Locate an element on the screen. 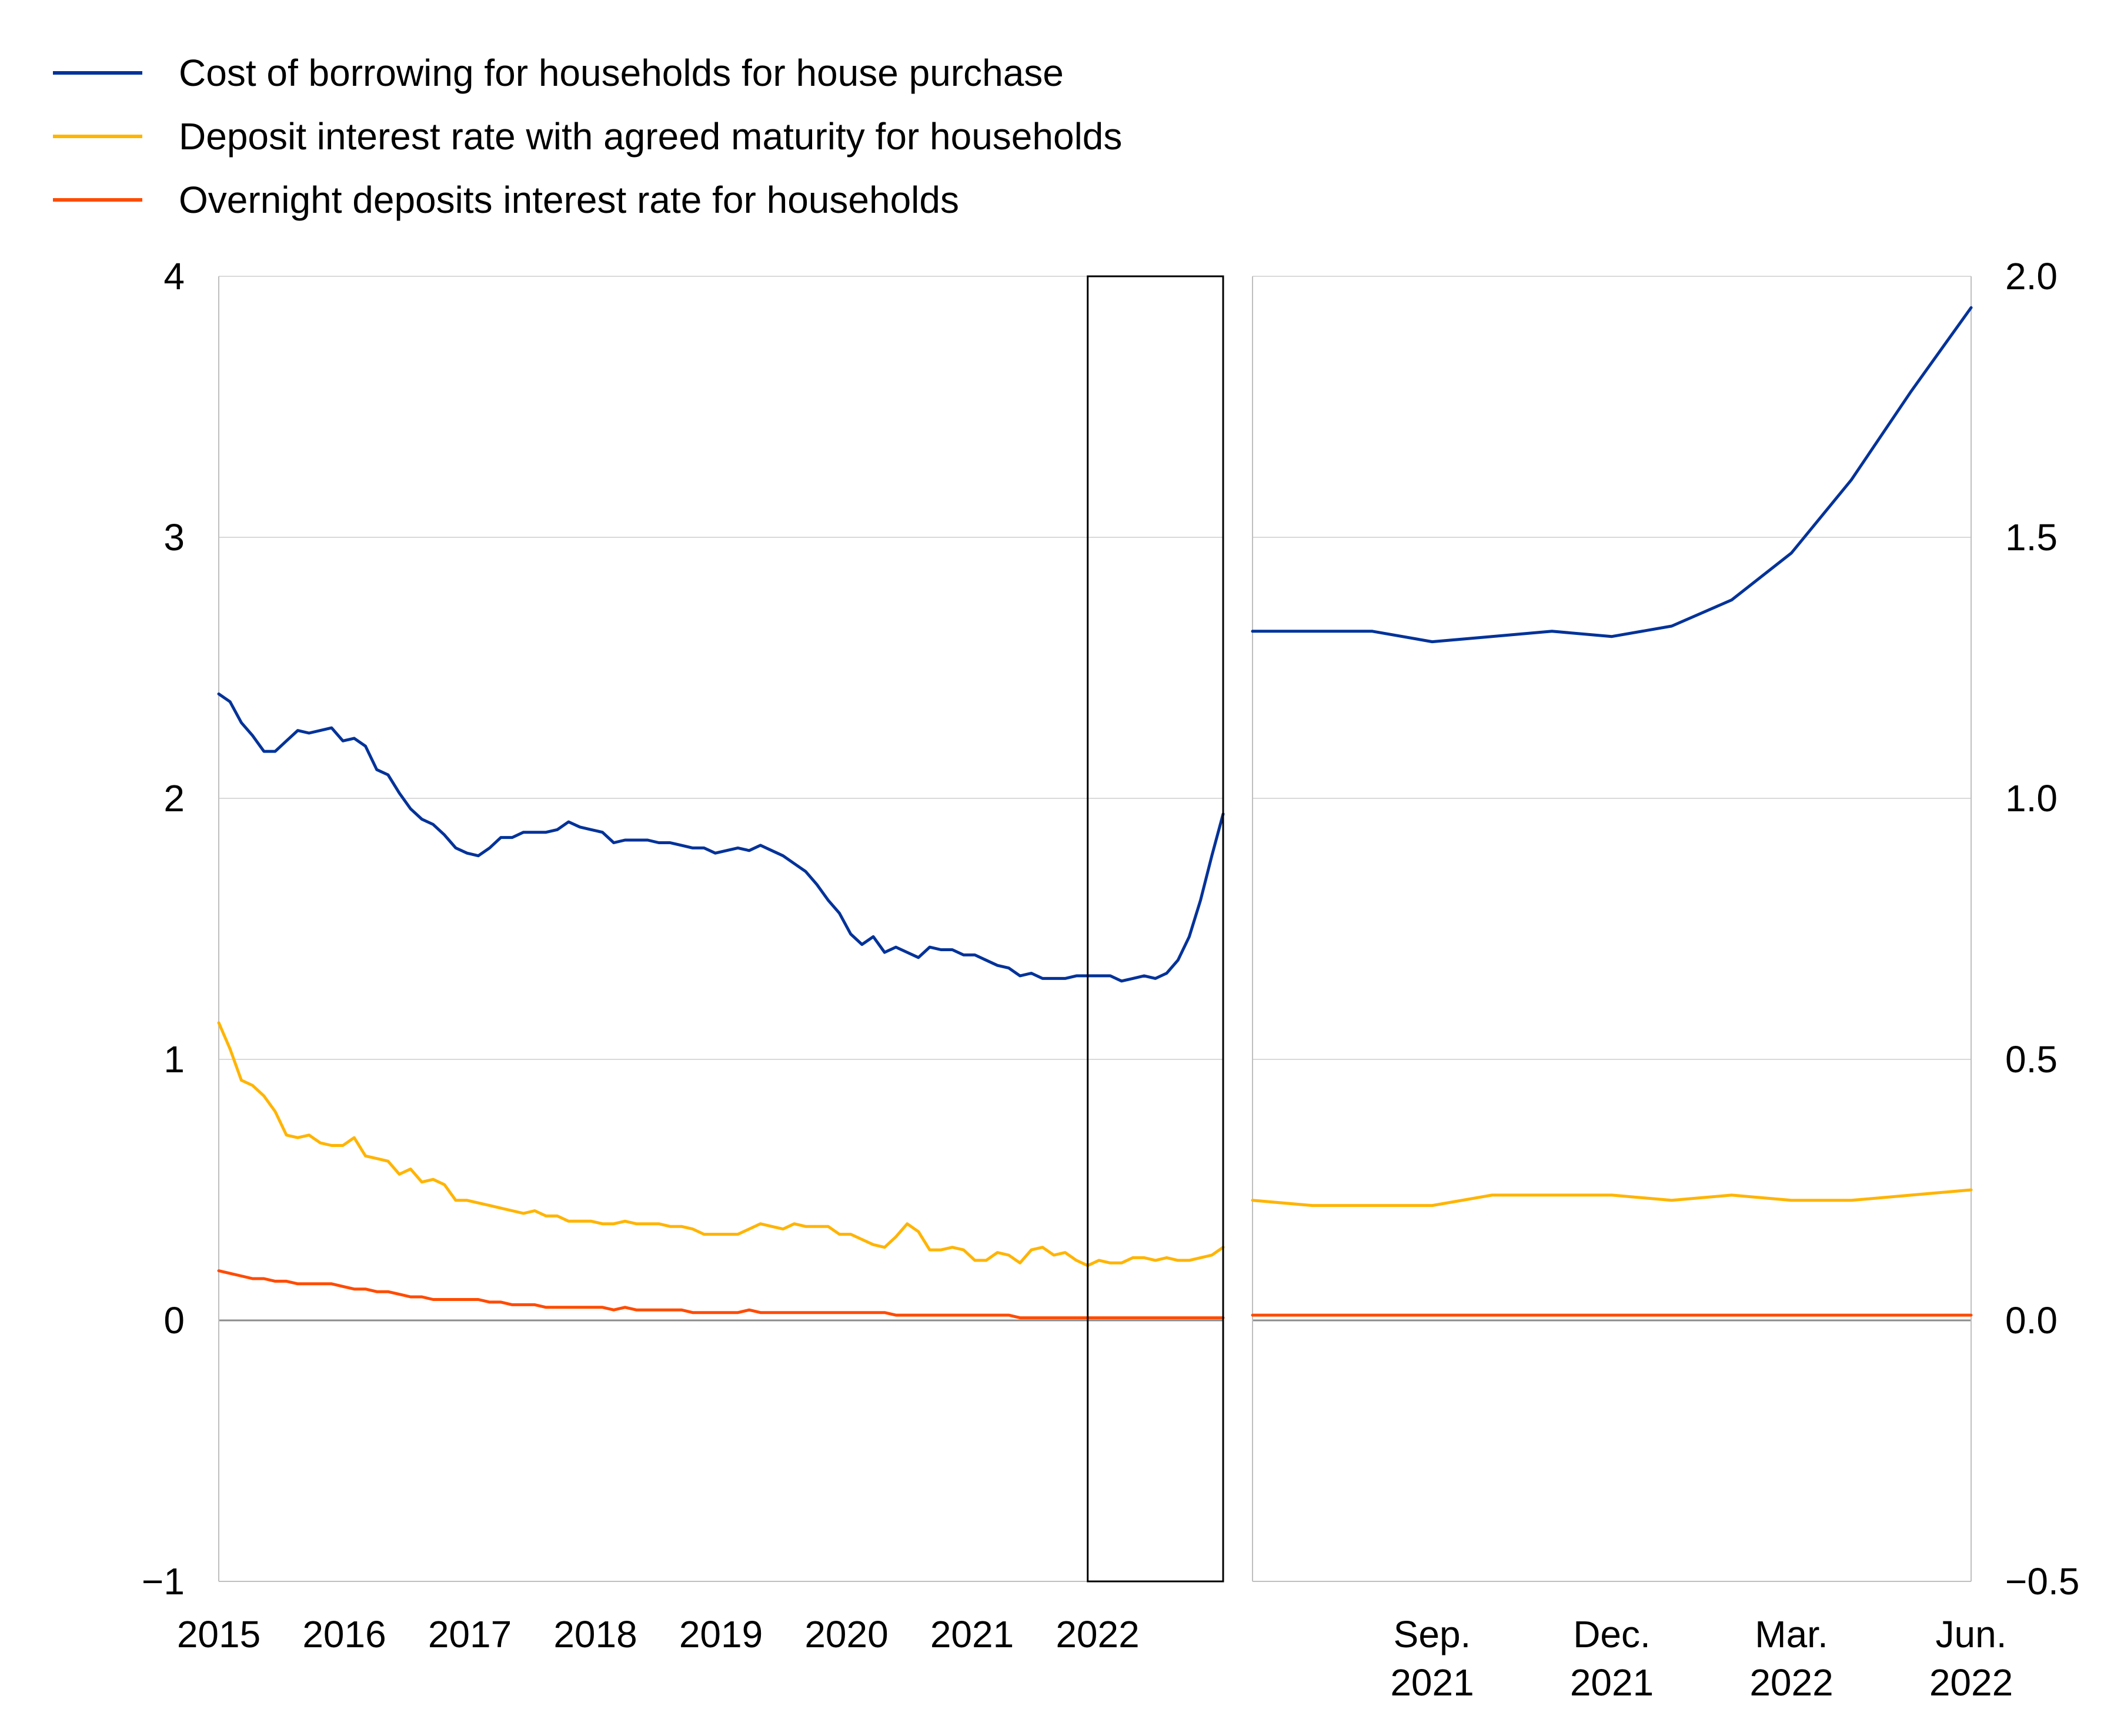 This screenshot has width=2124, height=1736. x-tick-label: Mar. is located at coordinates (1791, 1634).